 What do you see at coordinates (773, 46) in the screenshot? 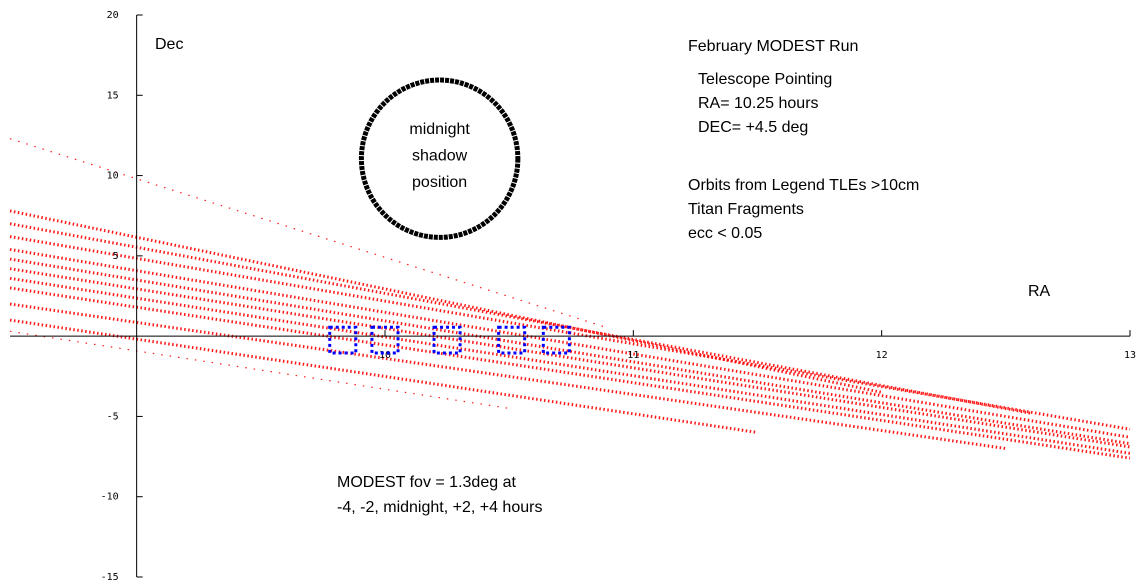
I see `note: February MODEST Run` at bounding box center [773, 46].